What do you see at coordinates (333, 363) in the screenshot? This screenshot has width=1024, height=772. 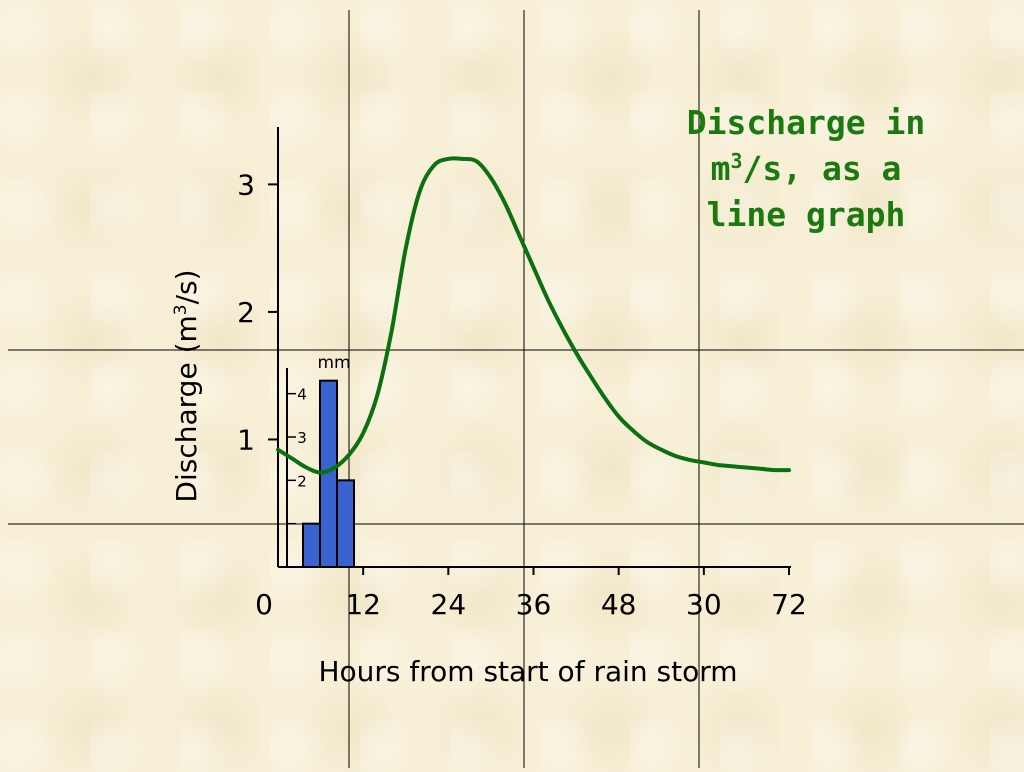 I see `rainfall-unit-label: mm` at bounding box center [333, 363].